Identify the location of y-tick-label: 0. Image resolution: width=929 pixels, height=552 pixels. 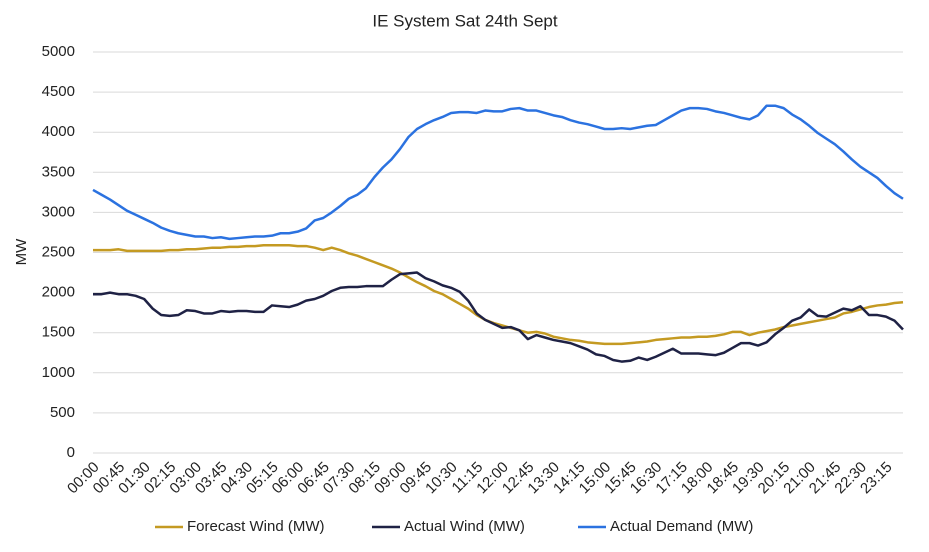
(71, 452).